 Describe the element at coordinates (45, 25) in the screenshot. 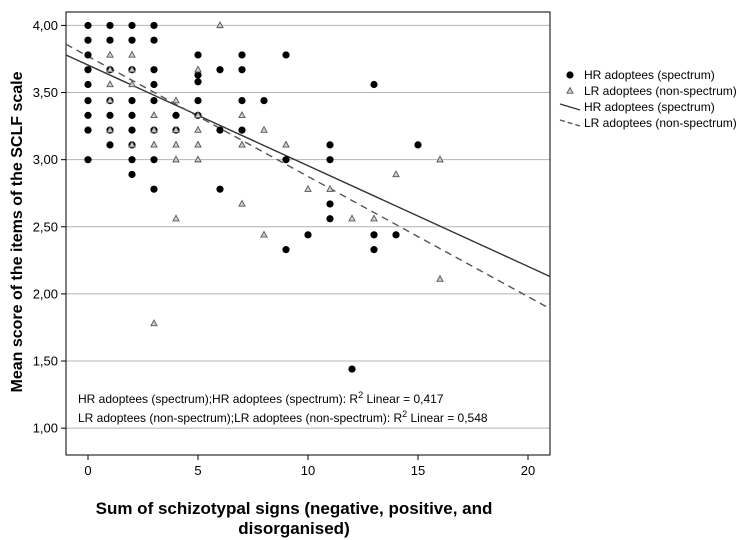

I see `y-tick-label: 4,00` at that location.